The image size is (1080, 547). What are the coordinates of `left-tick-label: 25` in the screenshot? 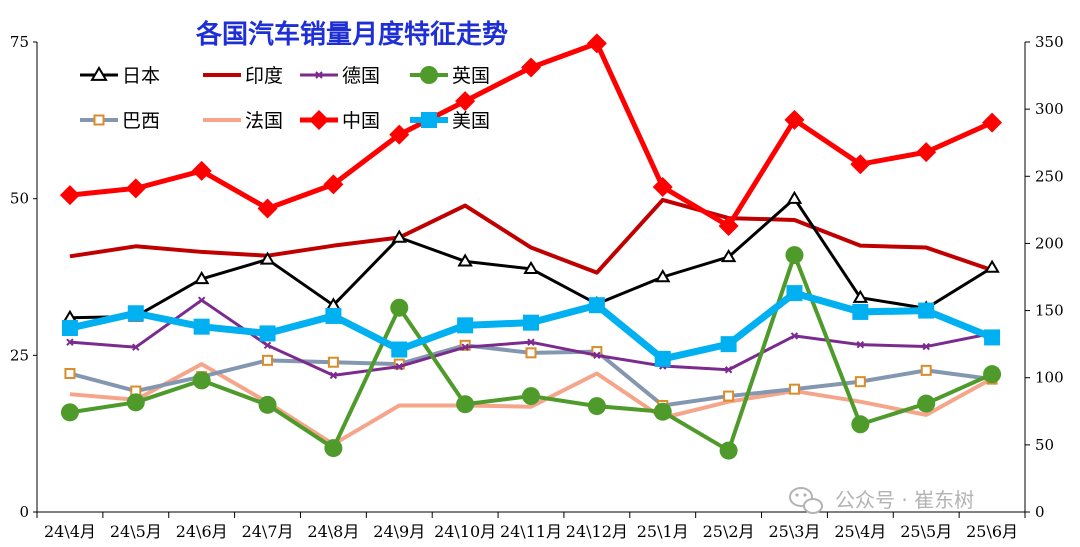 It's located at (19, 355).